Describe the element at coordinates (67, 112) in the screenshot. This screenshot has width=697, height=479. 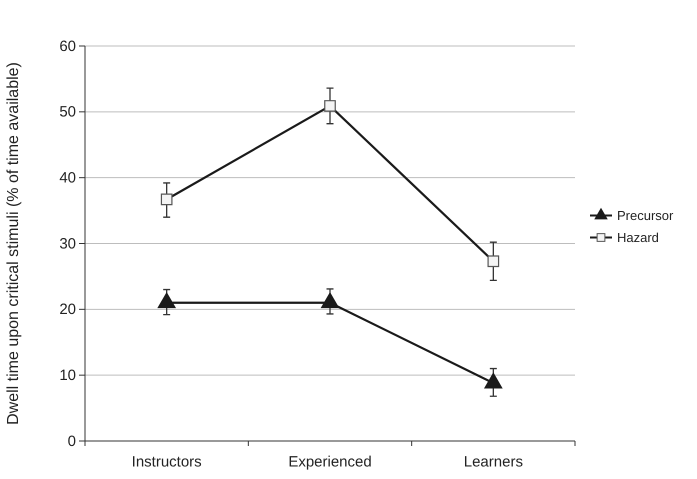
I see `y-tick-label: 50` at that location.